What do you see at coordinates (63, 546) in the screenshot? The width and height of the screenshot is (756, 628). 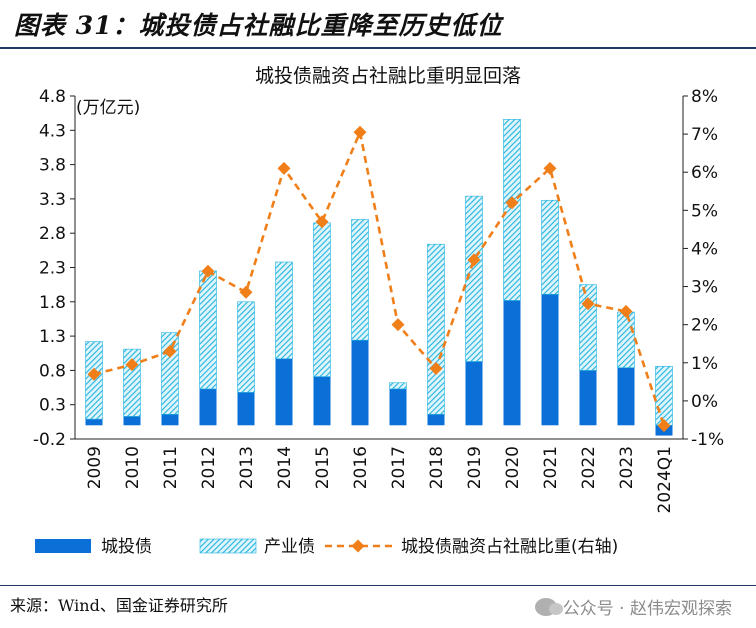 I see `legend-swatch-lgfv` at bounding box center [63, 546].